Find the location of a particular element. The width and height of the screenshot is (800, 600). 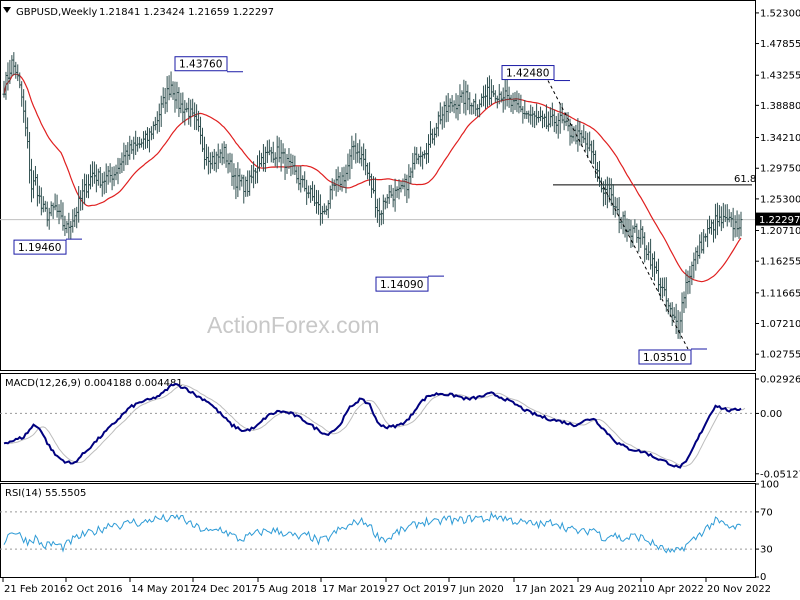

ohlc-values: 1.21841 1.23424 1.21659 1.22297 is located at coordinates (186, 12).